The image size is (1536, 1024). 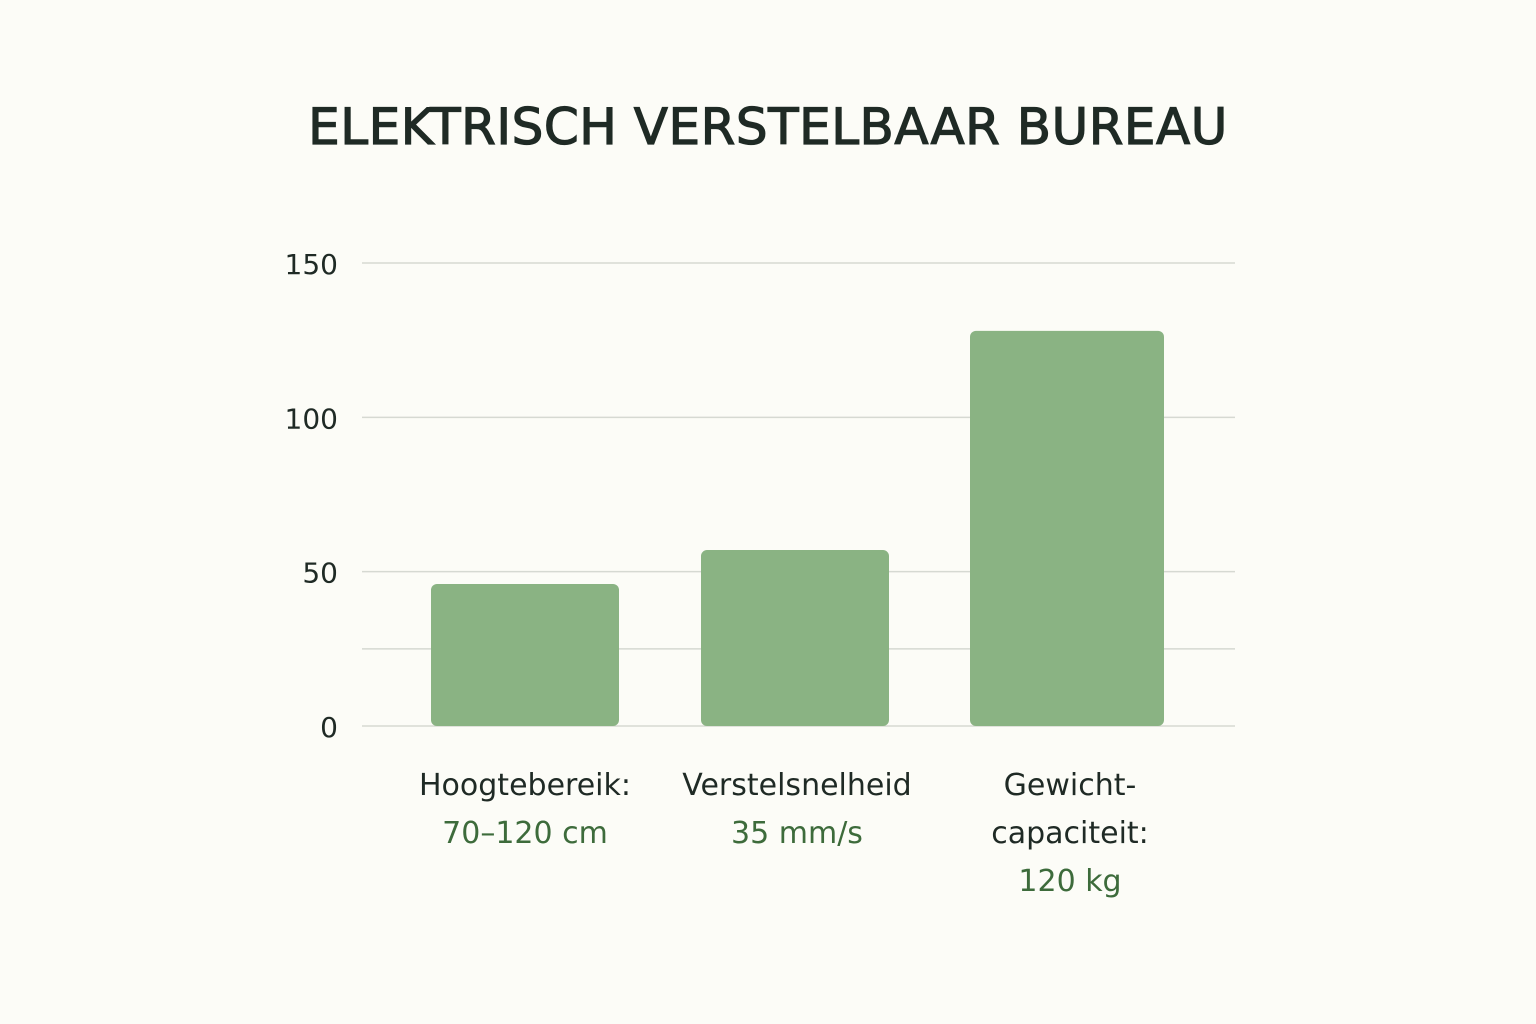 What do you see at coordinates (797, 833) in the screenshot?
I see `category-spec: 35 mm/s` at bounding box center [797, 833].